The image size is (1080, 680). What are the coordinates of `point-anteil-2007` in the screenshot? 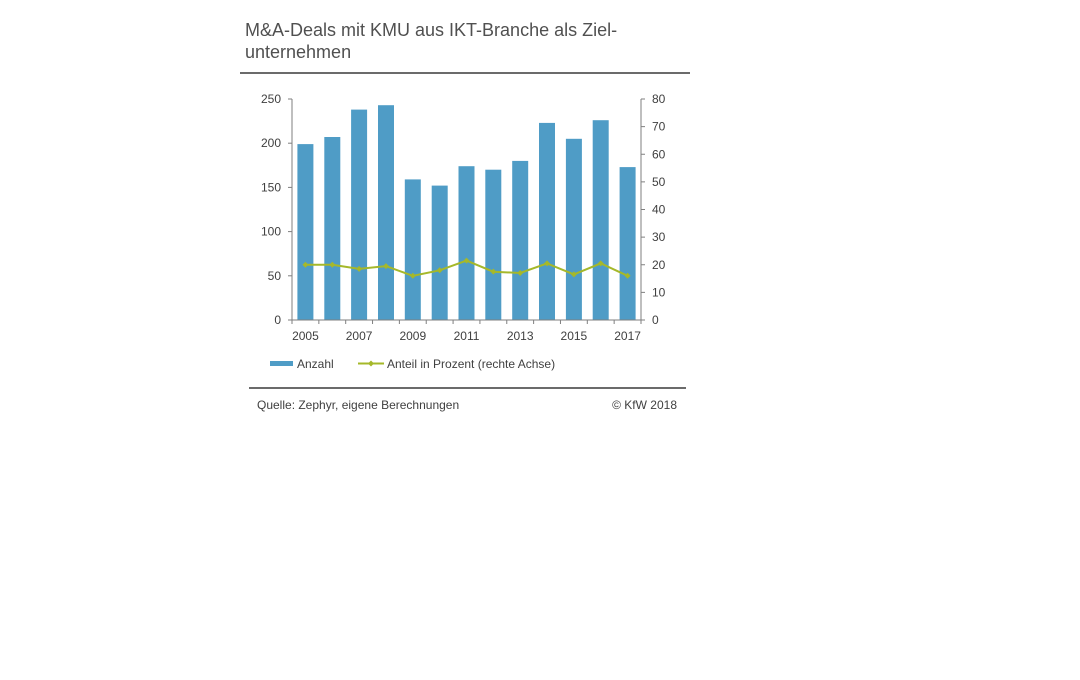 It's located at (359, 268).